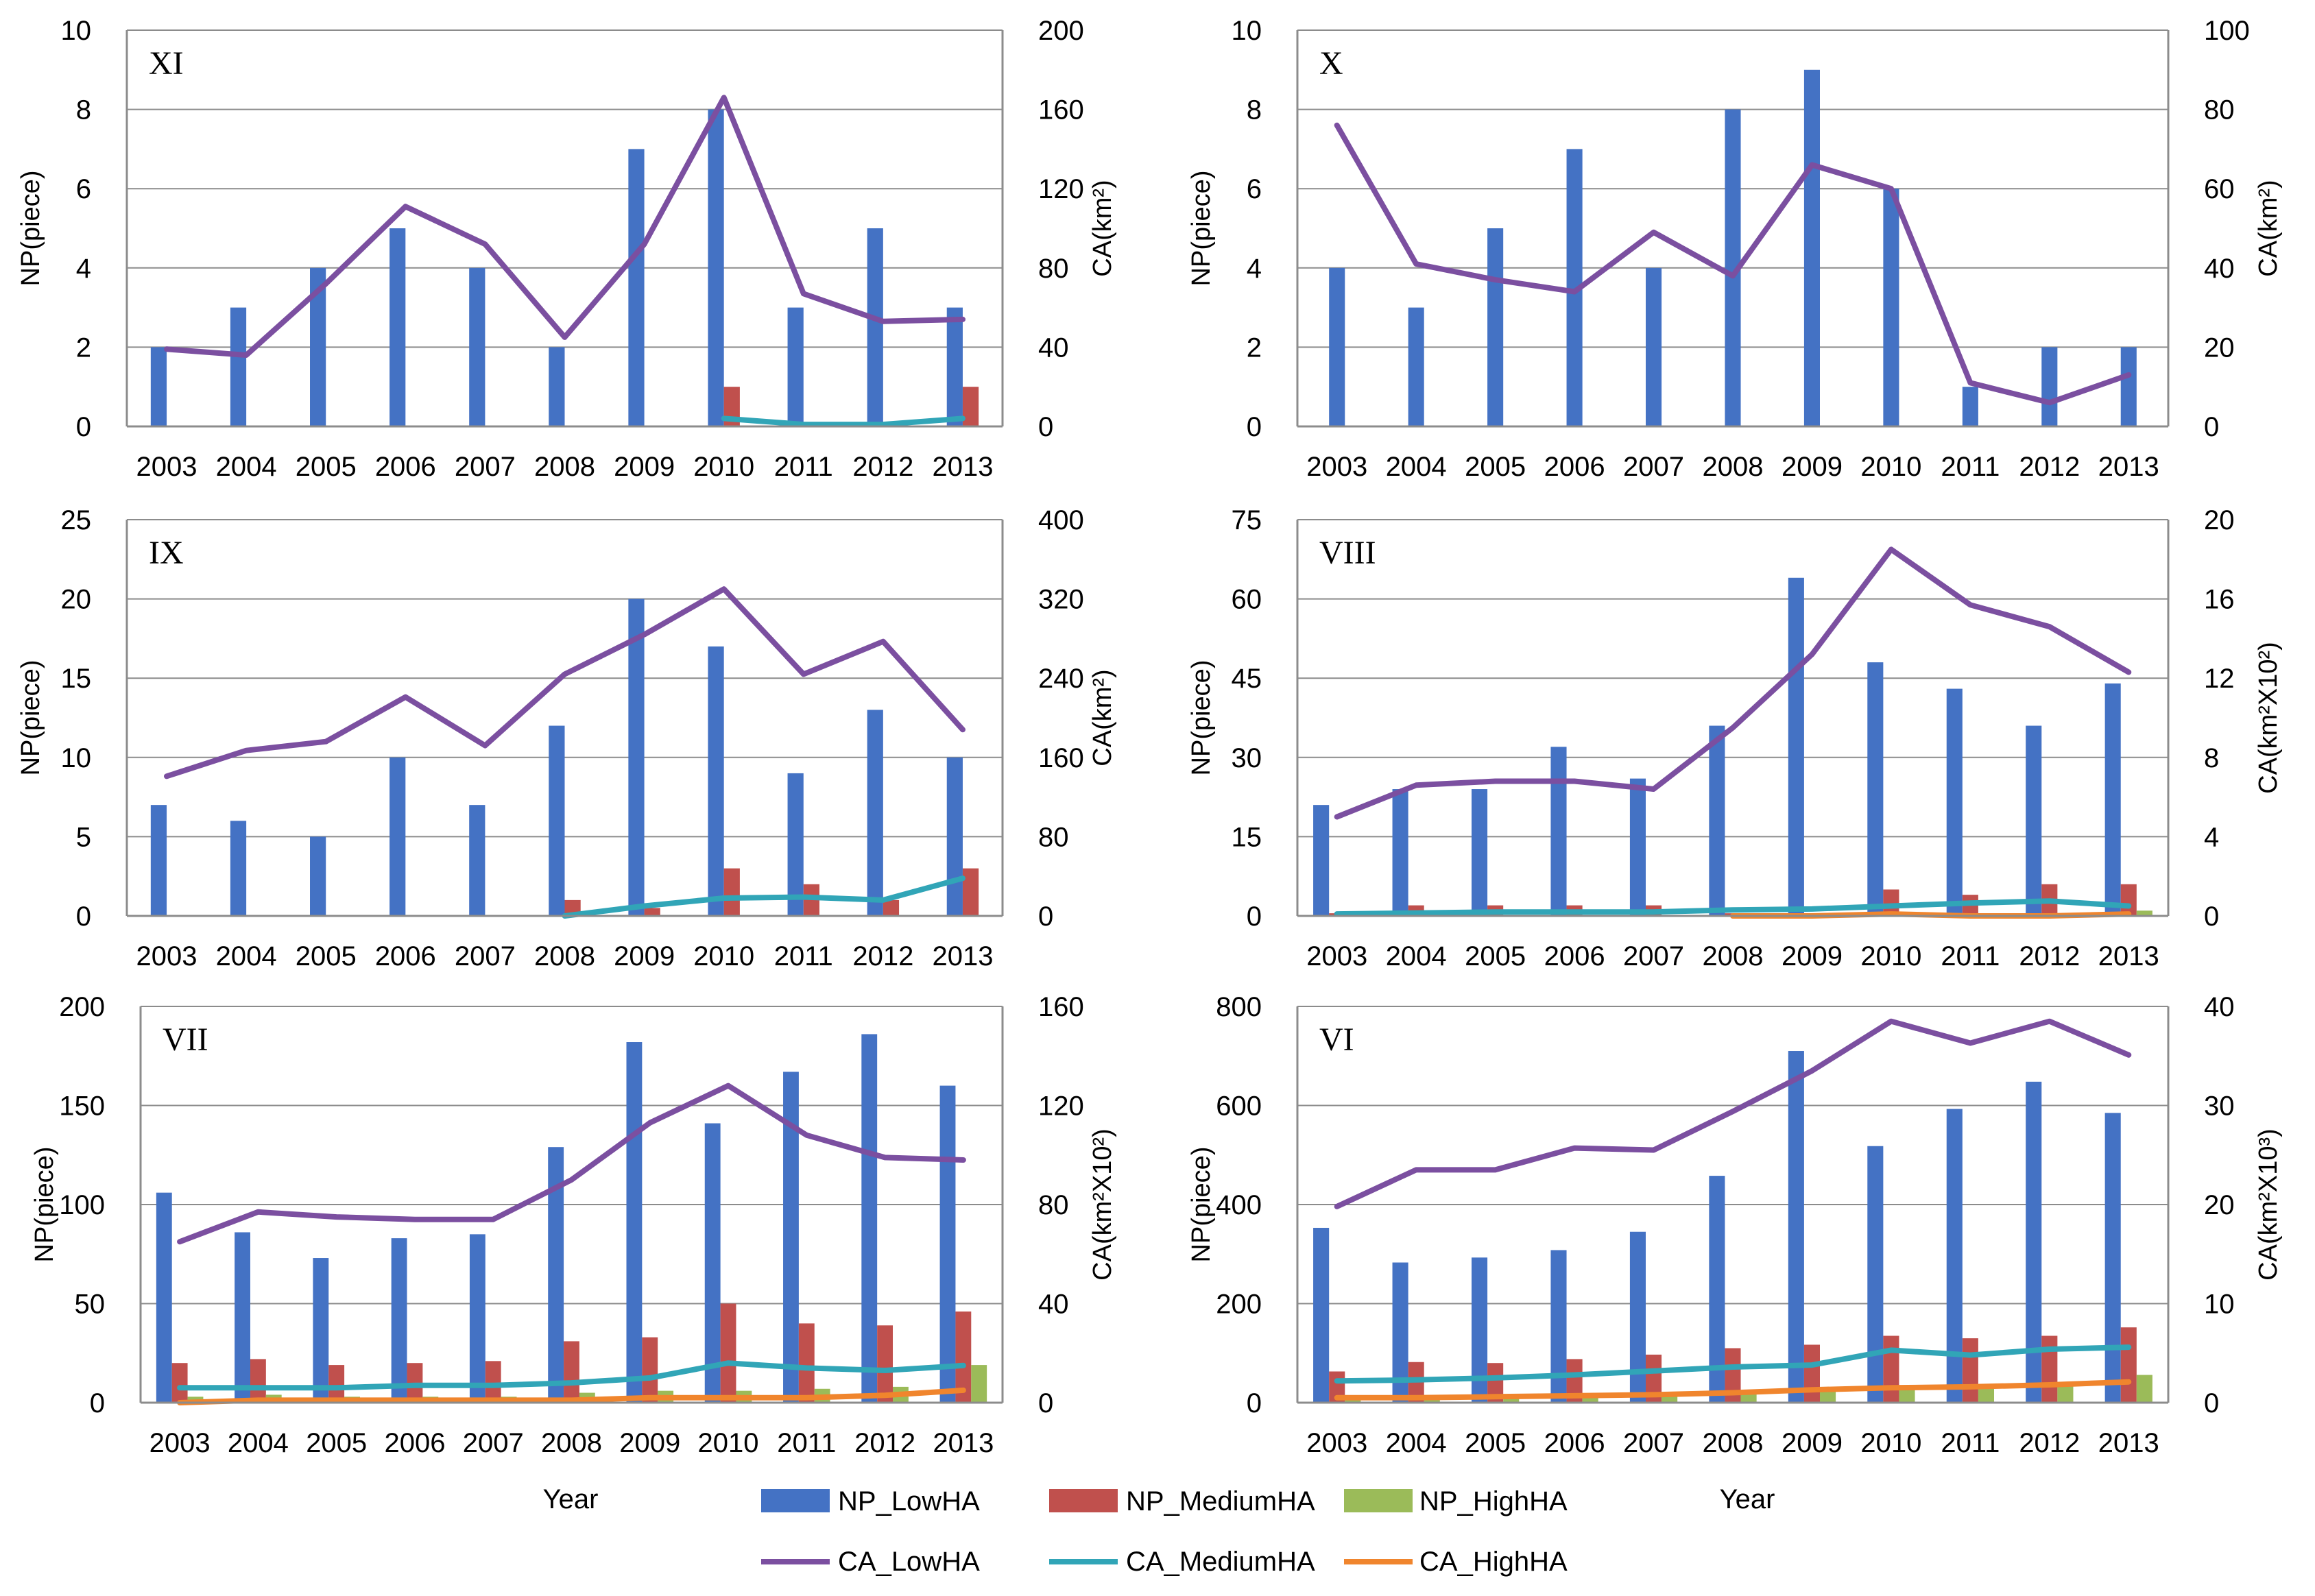  Describe the element at coordinates (166, 956) in the screenshot. I see `panel-ix-xtick-label-2003: 2003` at that location.